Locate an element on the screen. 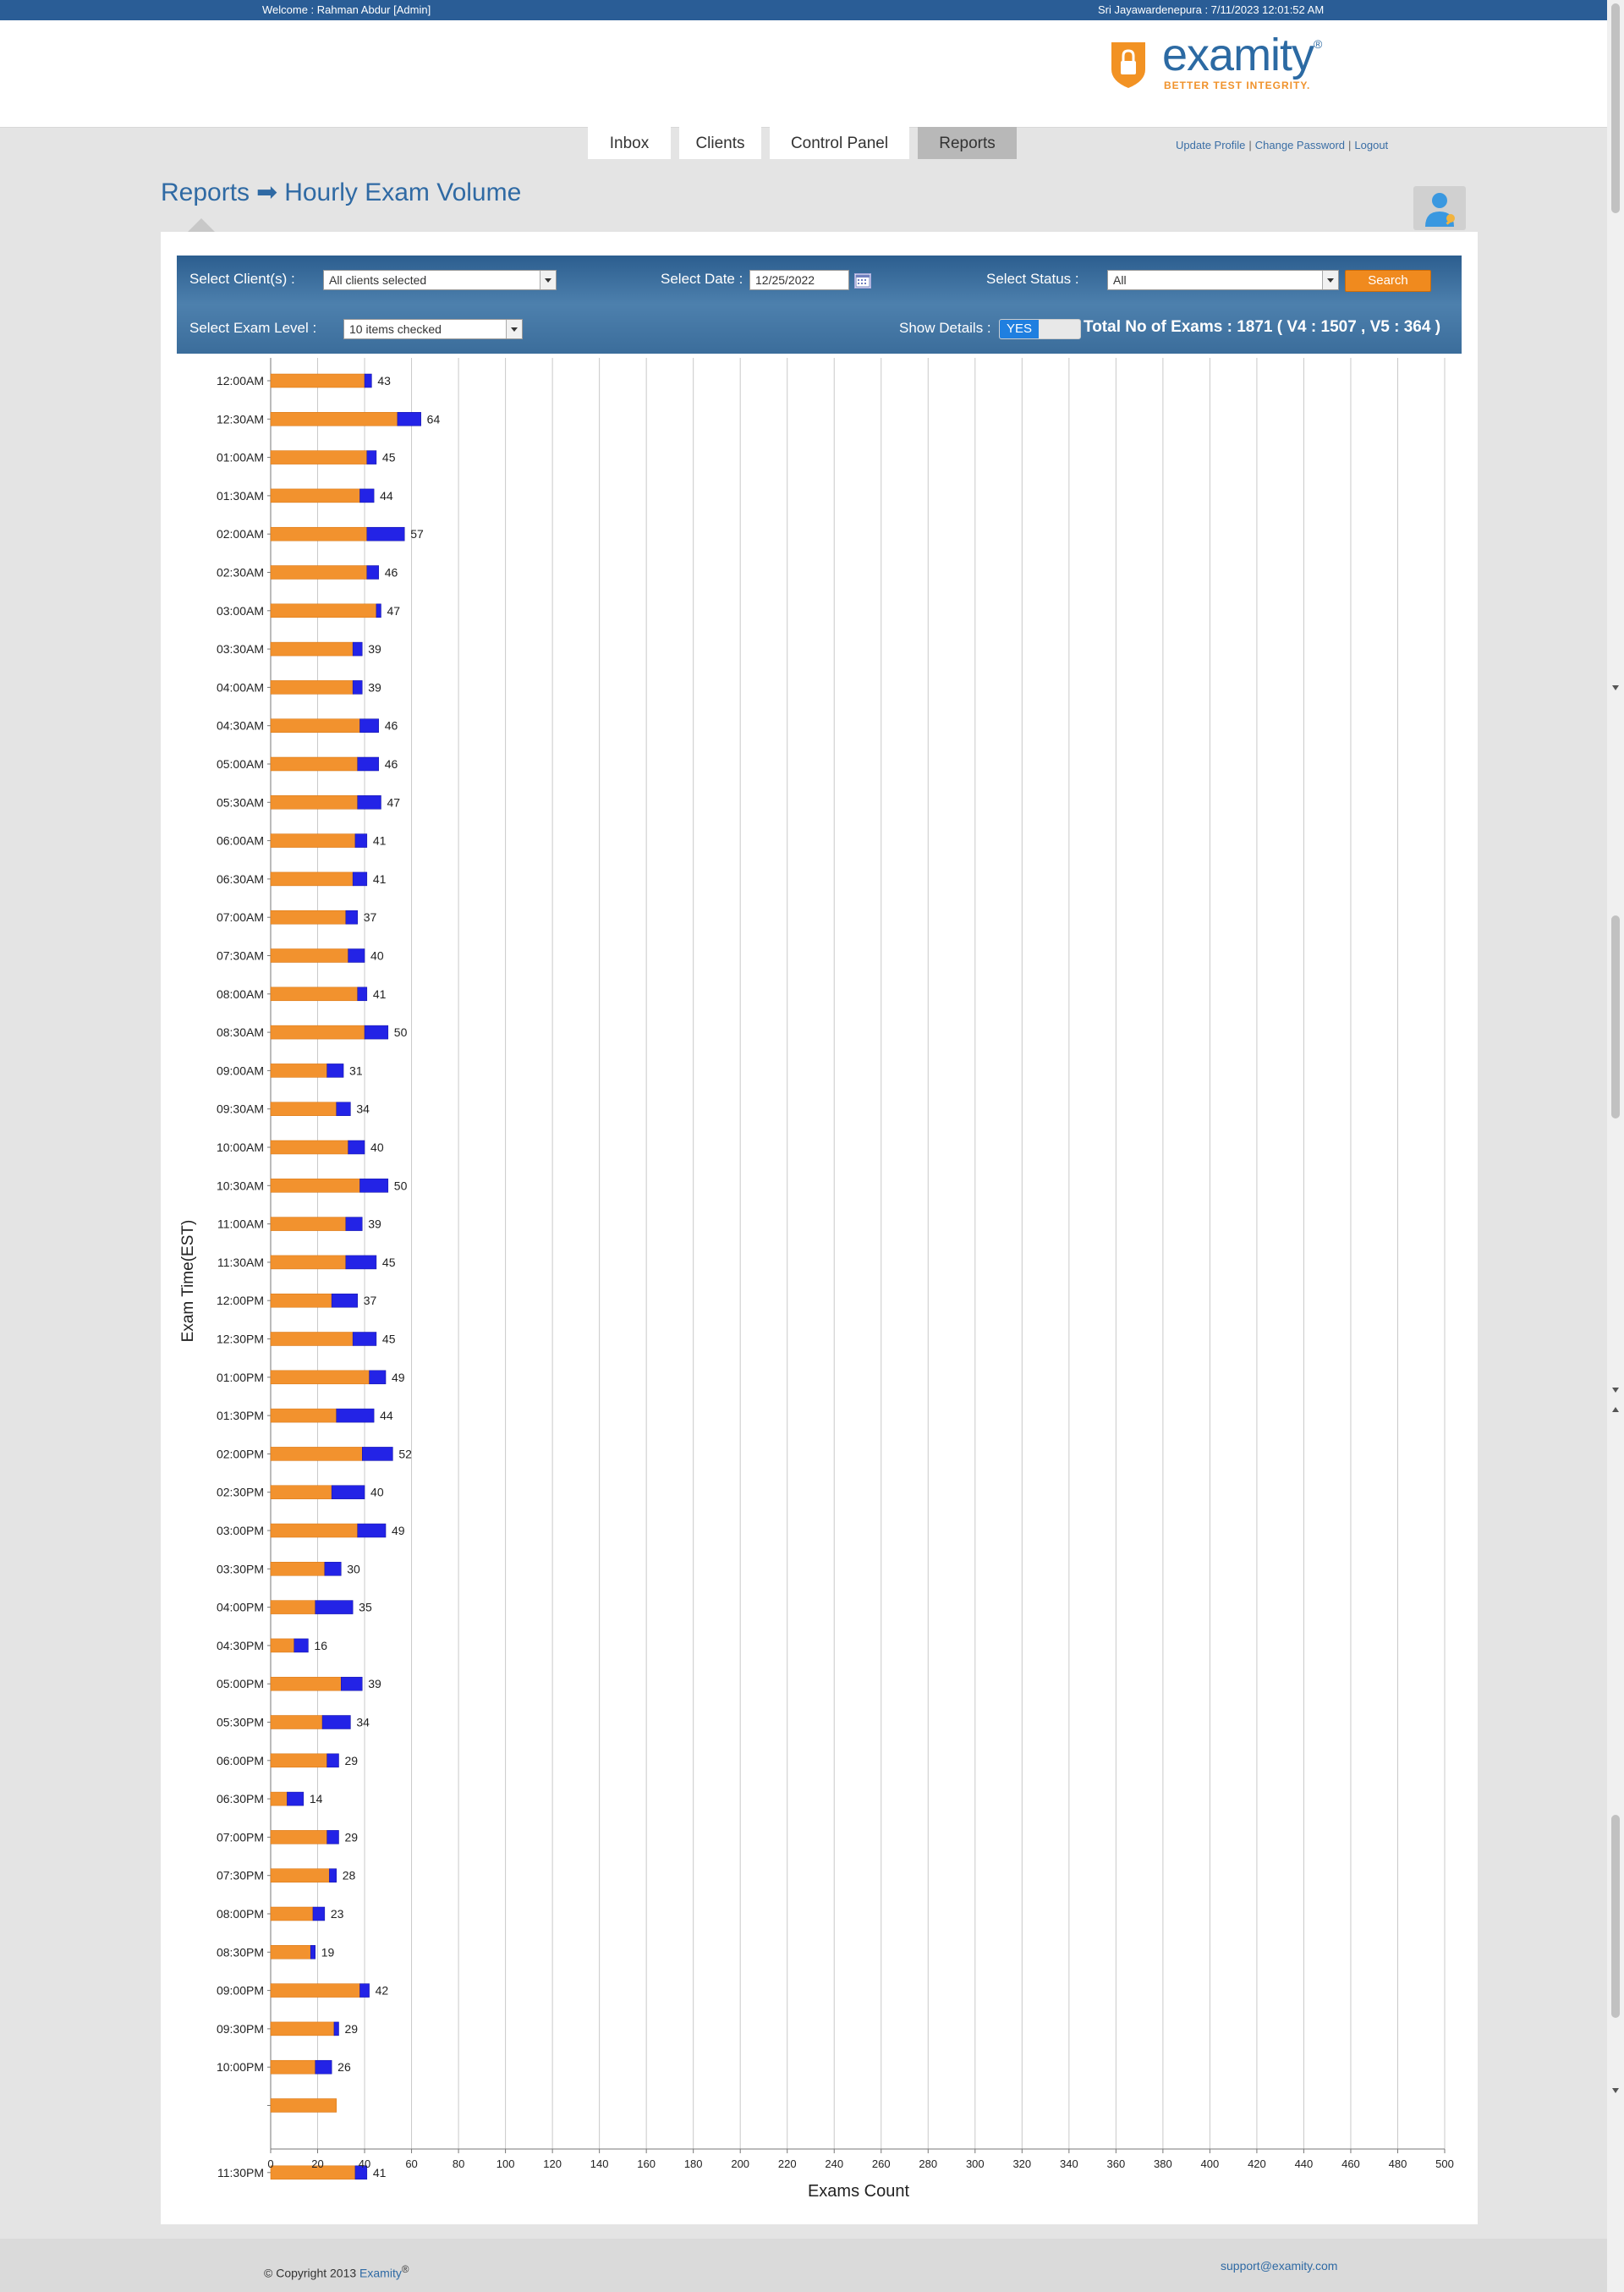 The image size is (1624, 2292). category-label: 01:30AM is located at coordinates (241, 496).